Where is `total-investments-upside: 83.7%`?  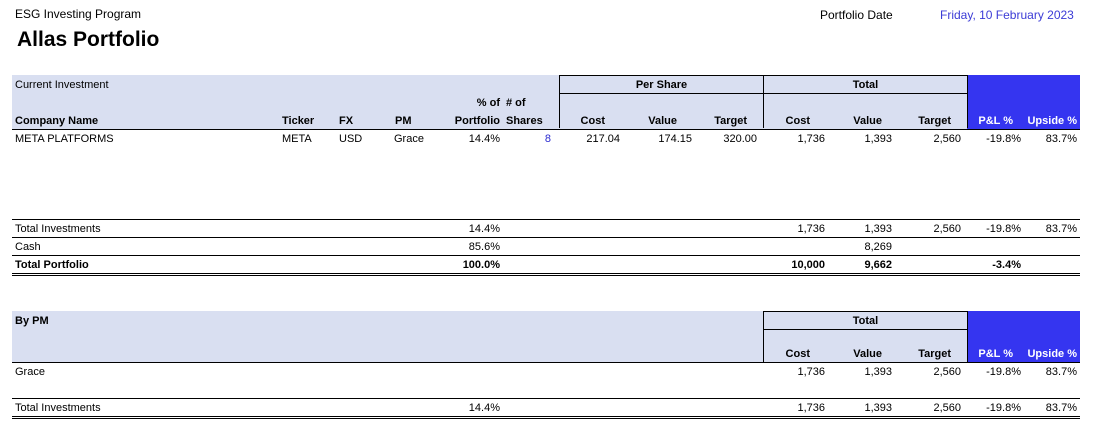 total-investments-upside: 83.7% is located at coordinates (1061, 229).